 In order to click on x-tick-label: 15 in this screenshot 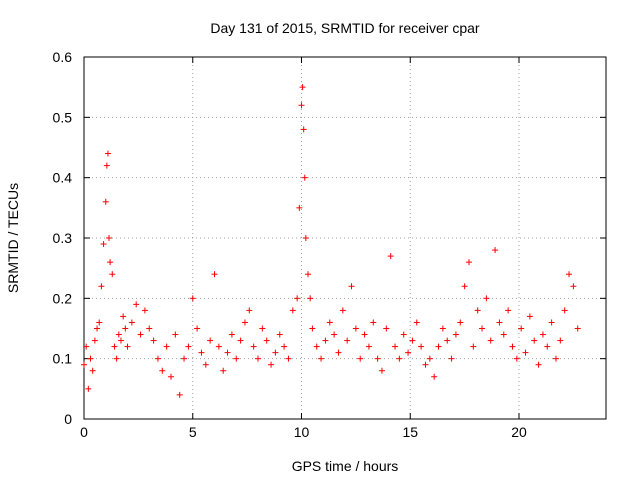, I will do `click(410, 432)`.